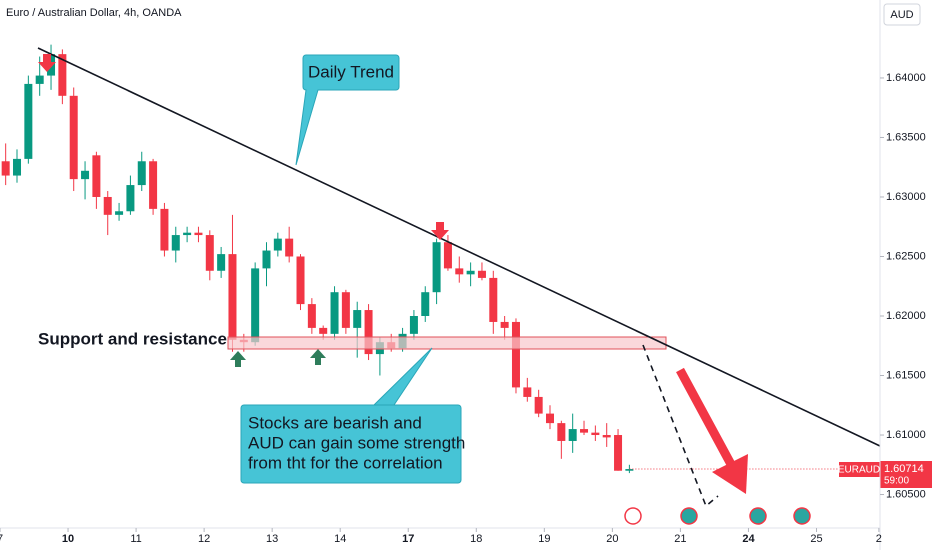 This screenshot has width=932, height=550. What do you see at coordinates (730, 474) in the screenshot?
I see `down-arrow-head` at bounding box center [730, 474].